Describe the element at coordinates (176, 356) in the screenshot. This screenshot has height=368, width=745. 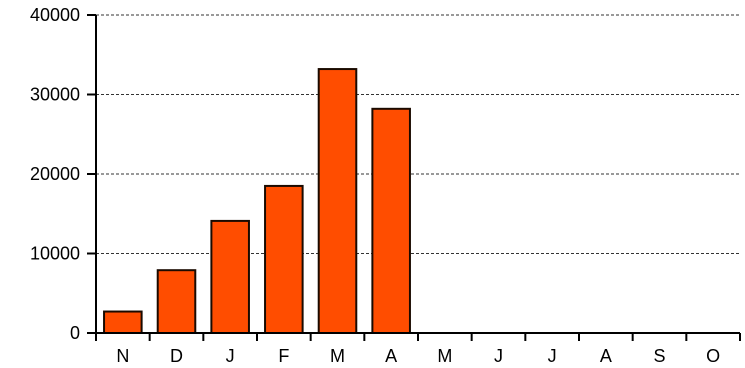
I see `x-tick-label: D` at that location.